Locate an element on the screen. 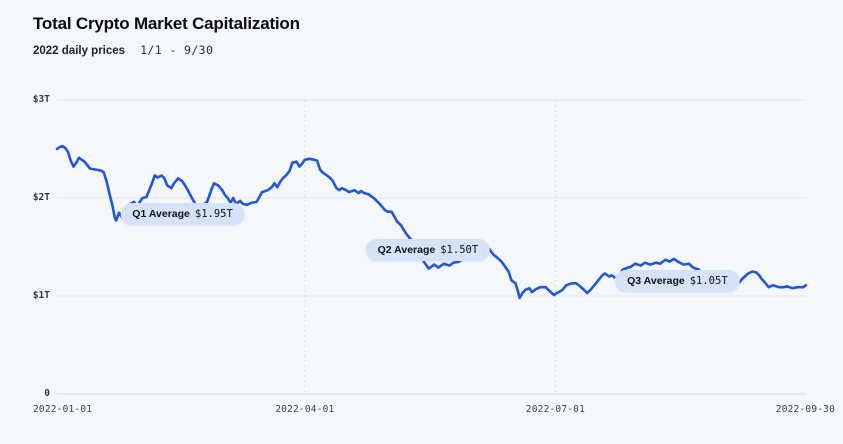  subtitle: 2022 daily prices 1/1 - 9/30 is located at coordinates (123, 50).